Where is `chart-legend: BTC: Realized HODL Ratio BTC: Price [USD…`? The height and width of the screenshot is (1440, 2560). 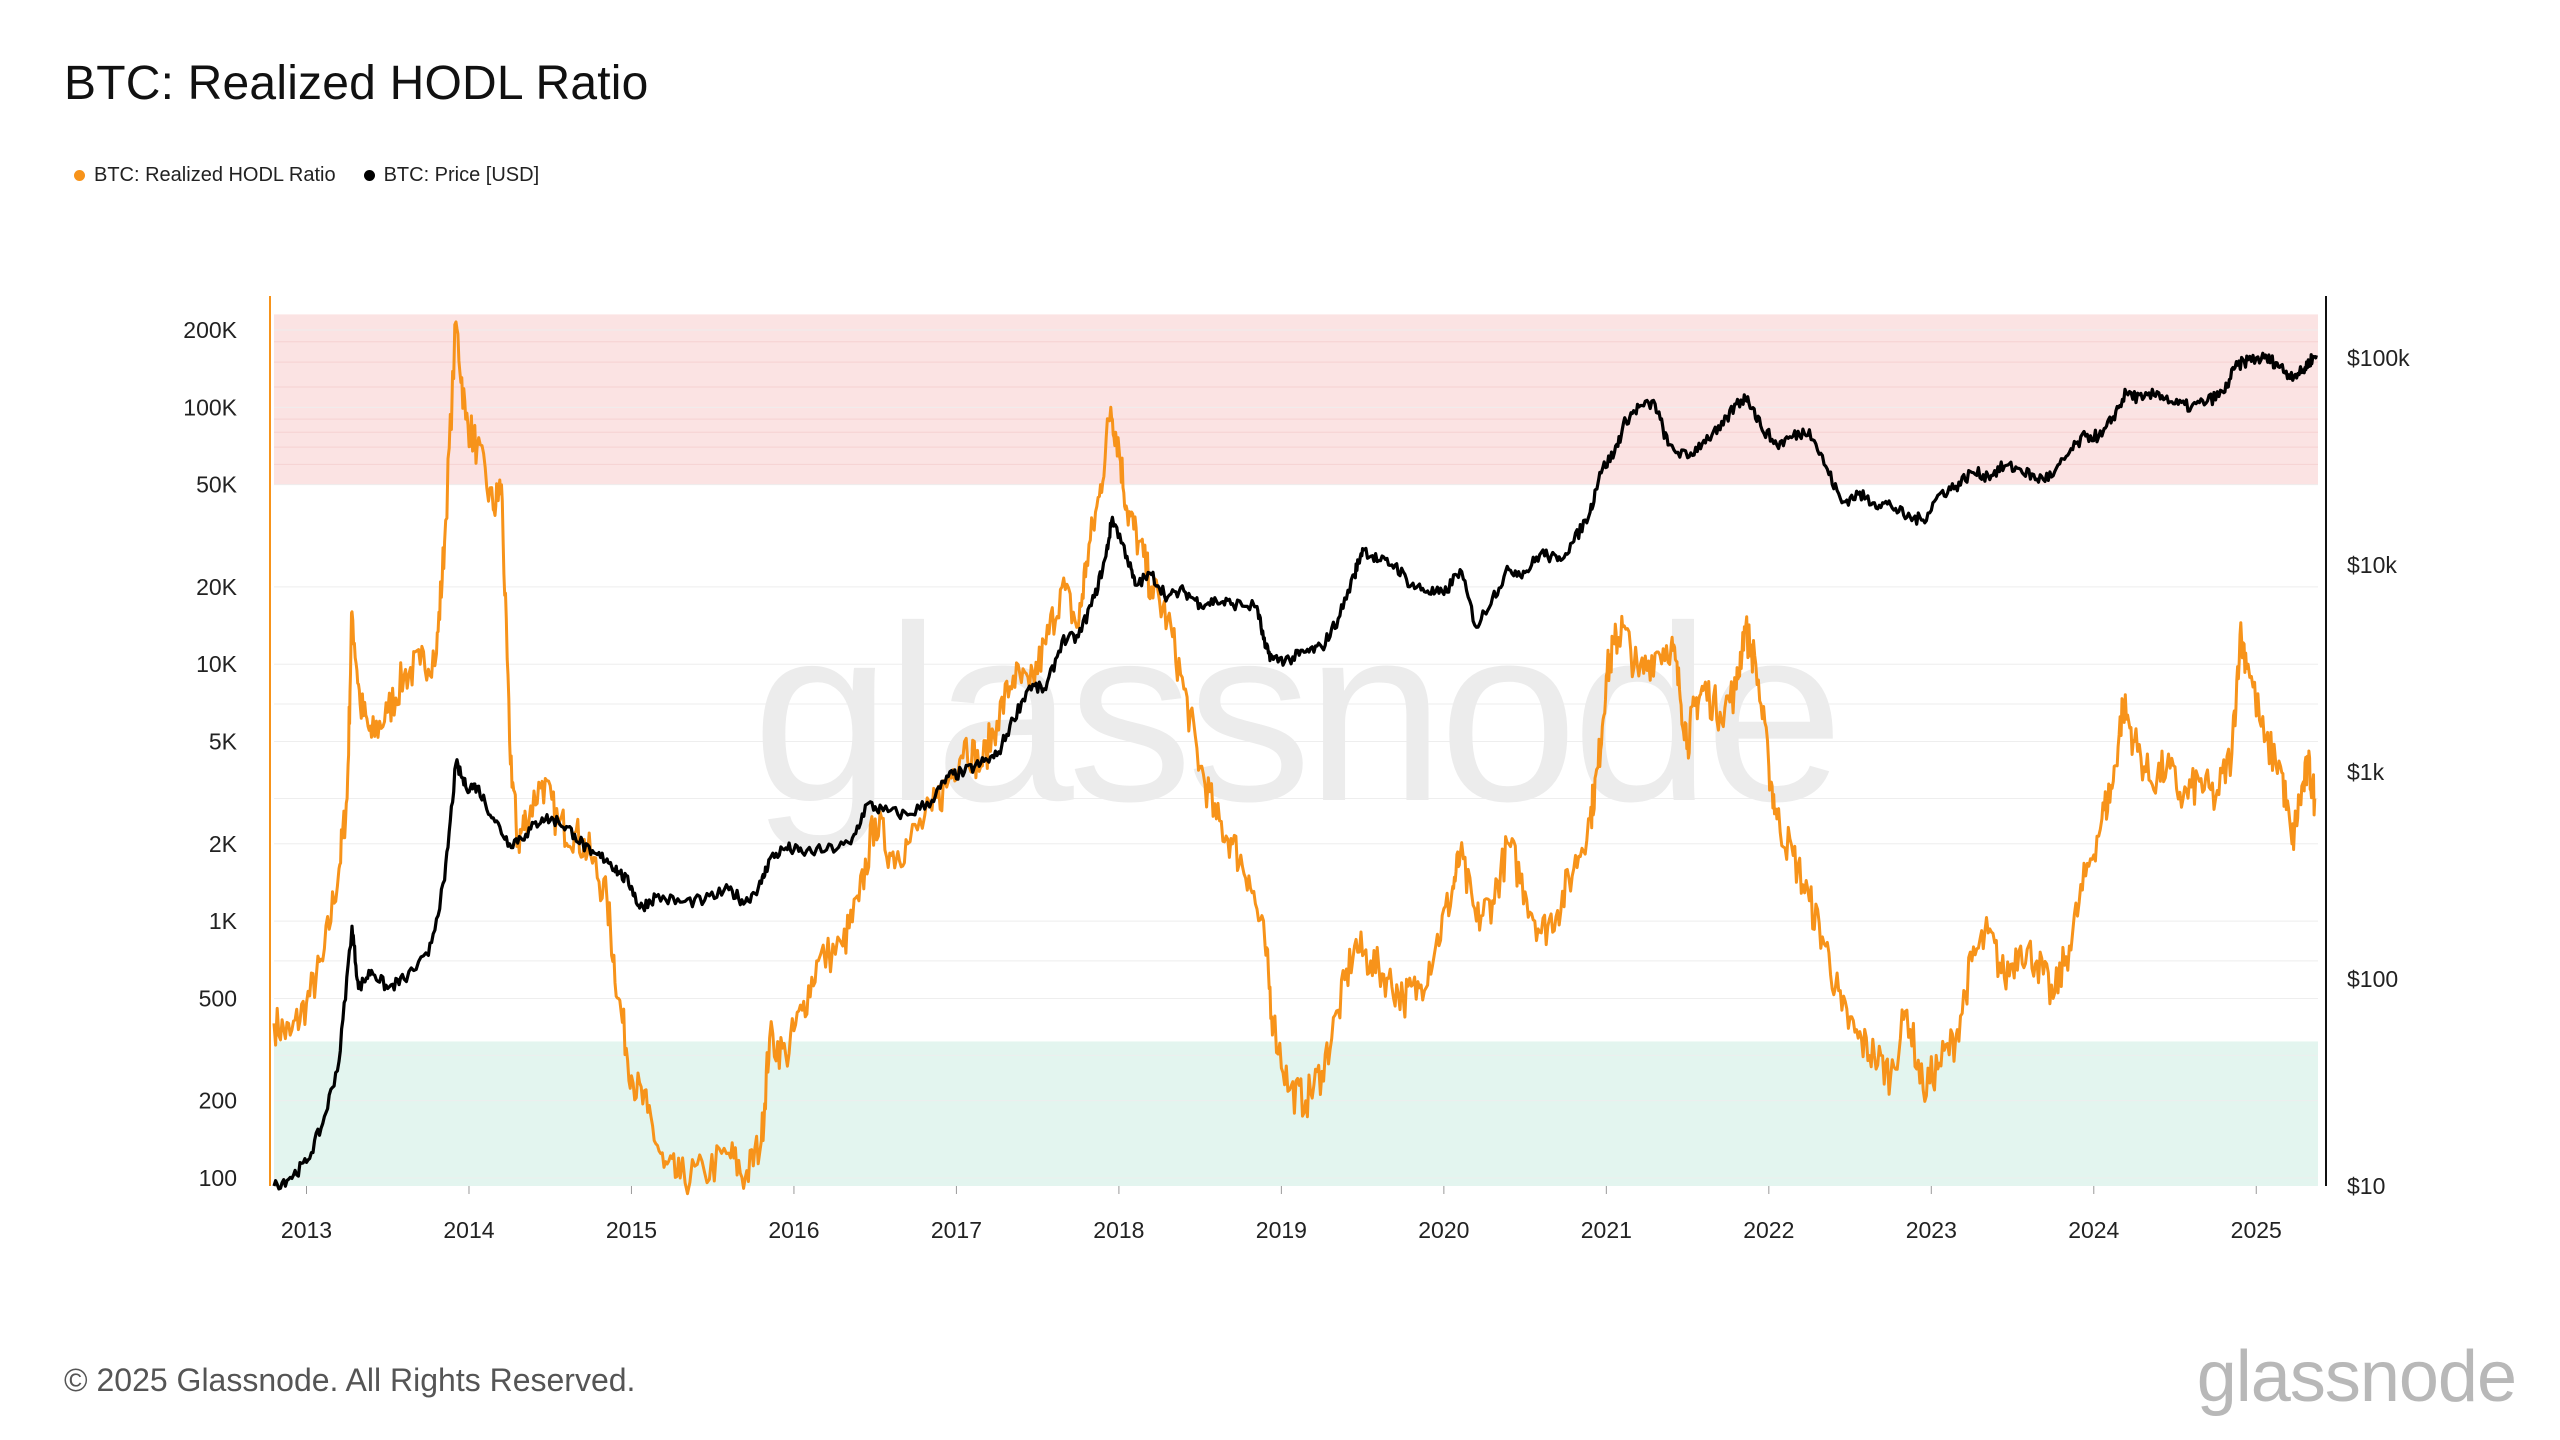 chart-legend: BTC: Realized HODL Ratio BTC: Price [USD… is located at coordinates (306, 175).